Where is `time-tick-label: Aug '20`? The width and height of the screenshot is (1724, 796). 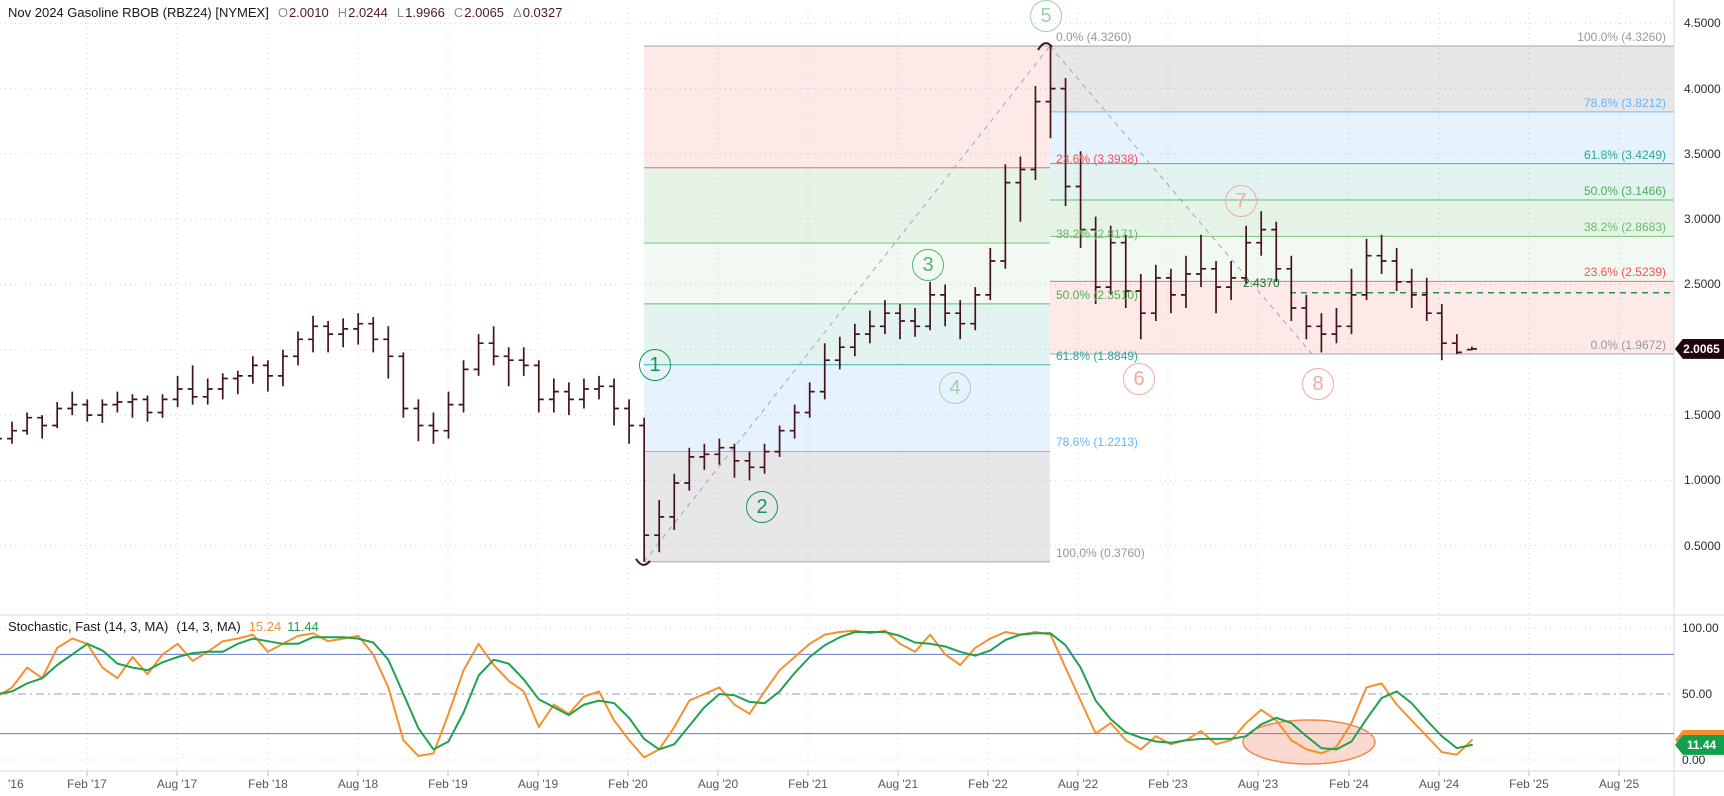
time-tick-label: Aug '20 is located at coordinates (718, 784).